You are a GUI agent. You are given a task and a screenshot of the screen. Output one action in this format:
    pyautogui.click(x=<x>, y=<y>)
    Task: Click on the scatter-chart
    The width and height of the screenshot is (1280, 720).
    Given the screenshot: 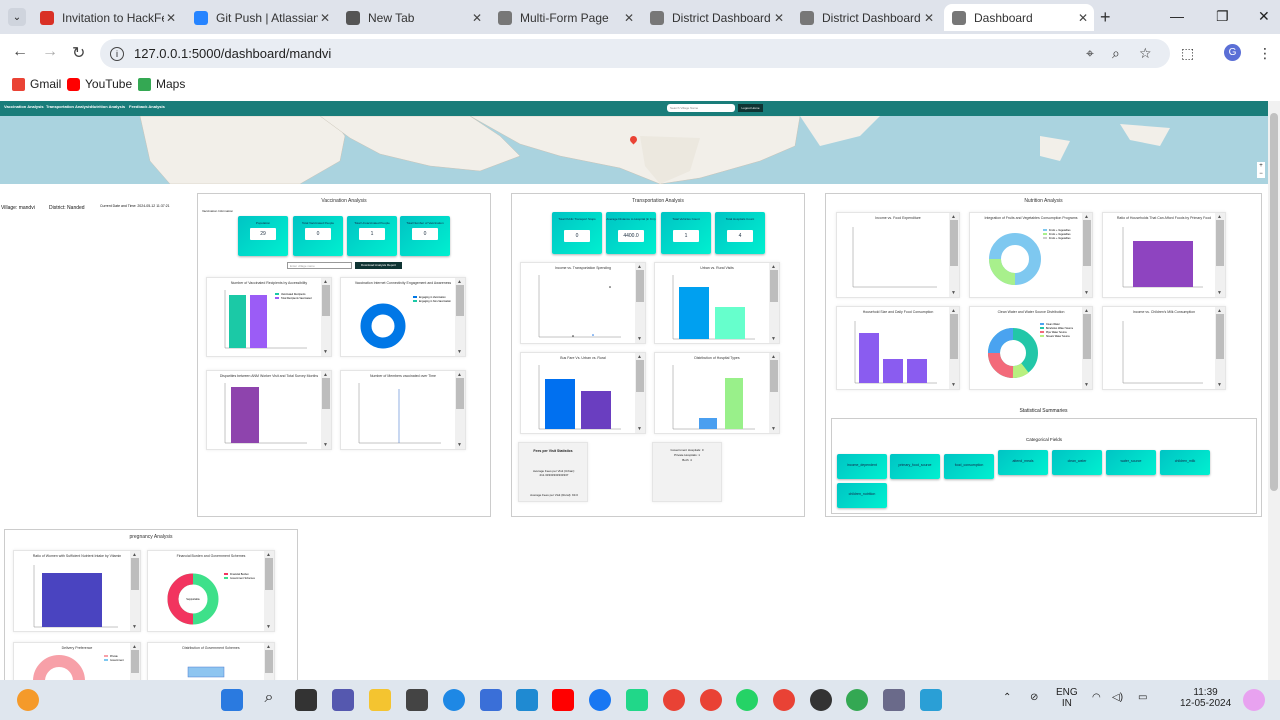 What is the action you would take?
    pyautogui.click(x=579, y=306)
    